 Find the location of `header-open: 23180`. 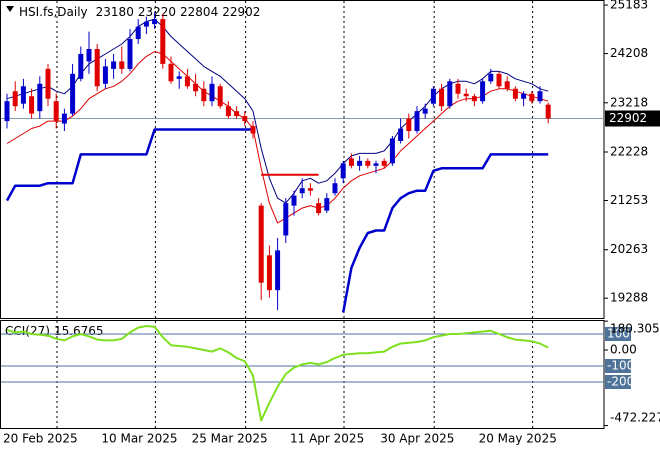

header-open: 23180 is located at coordinates (115, 12).